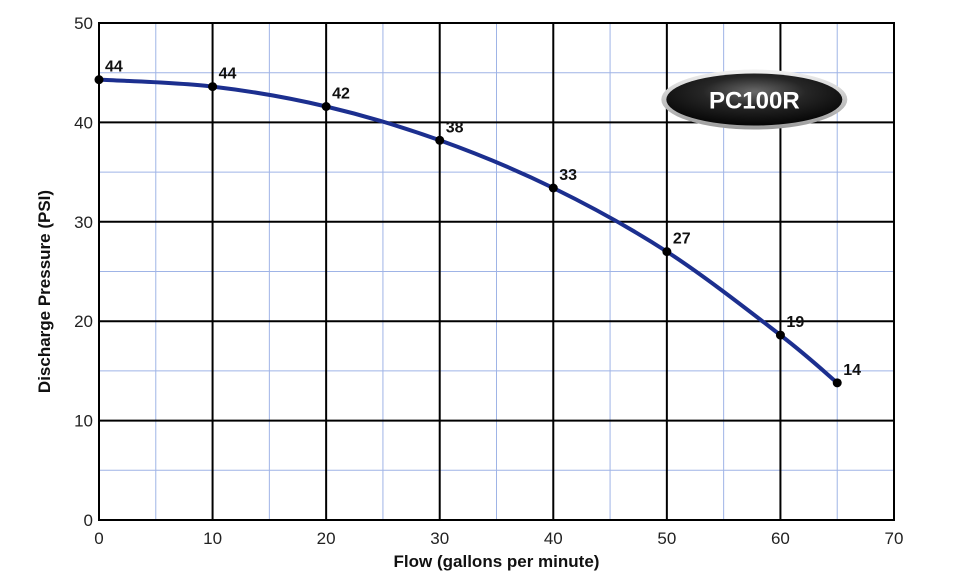 This screenshot has width=956, height=585. Describe the element at coordinates (83, 222) in the screenshot. I see `y-tick-label: 30` at that location.